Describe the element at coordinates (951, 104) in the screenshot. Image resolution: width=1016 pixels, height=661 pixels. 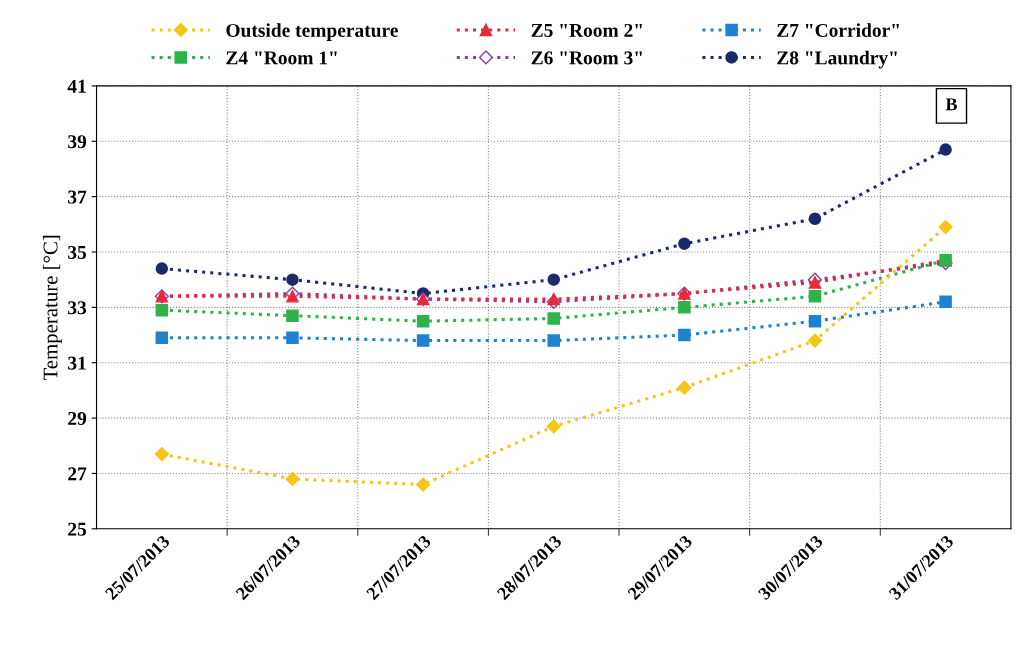
I see `annotation: B` at that location.